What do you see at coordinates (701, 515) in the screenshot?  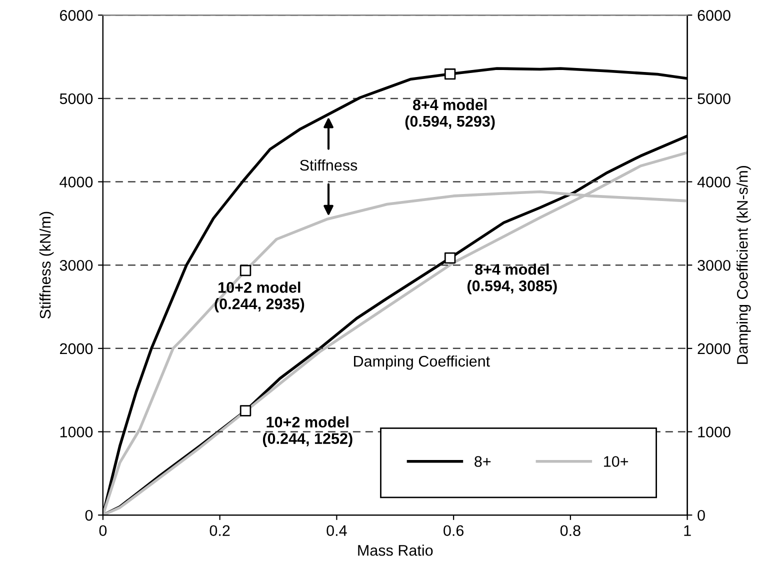 I see `y2-tick-label: 0` at bounding box center [701, 515].